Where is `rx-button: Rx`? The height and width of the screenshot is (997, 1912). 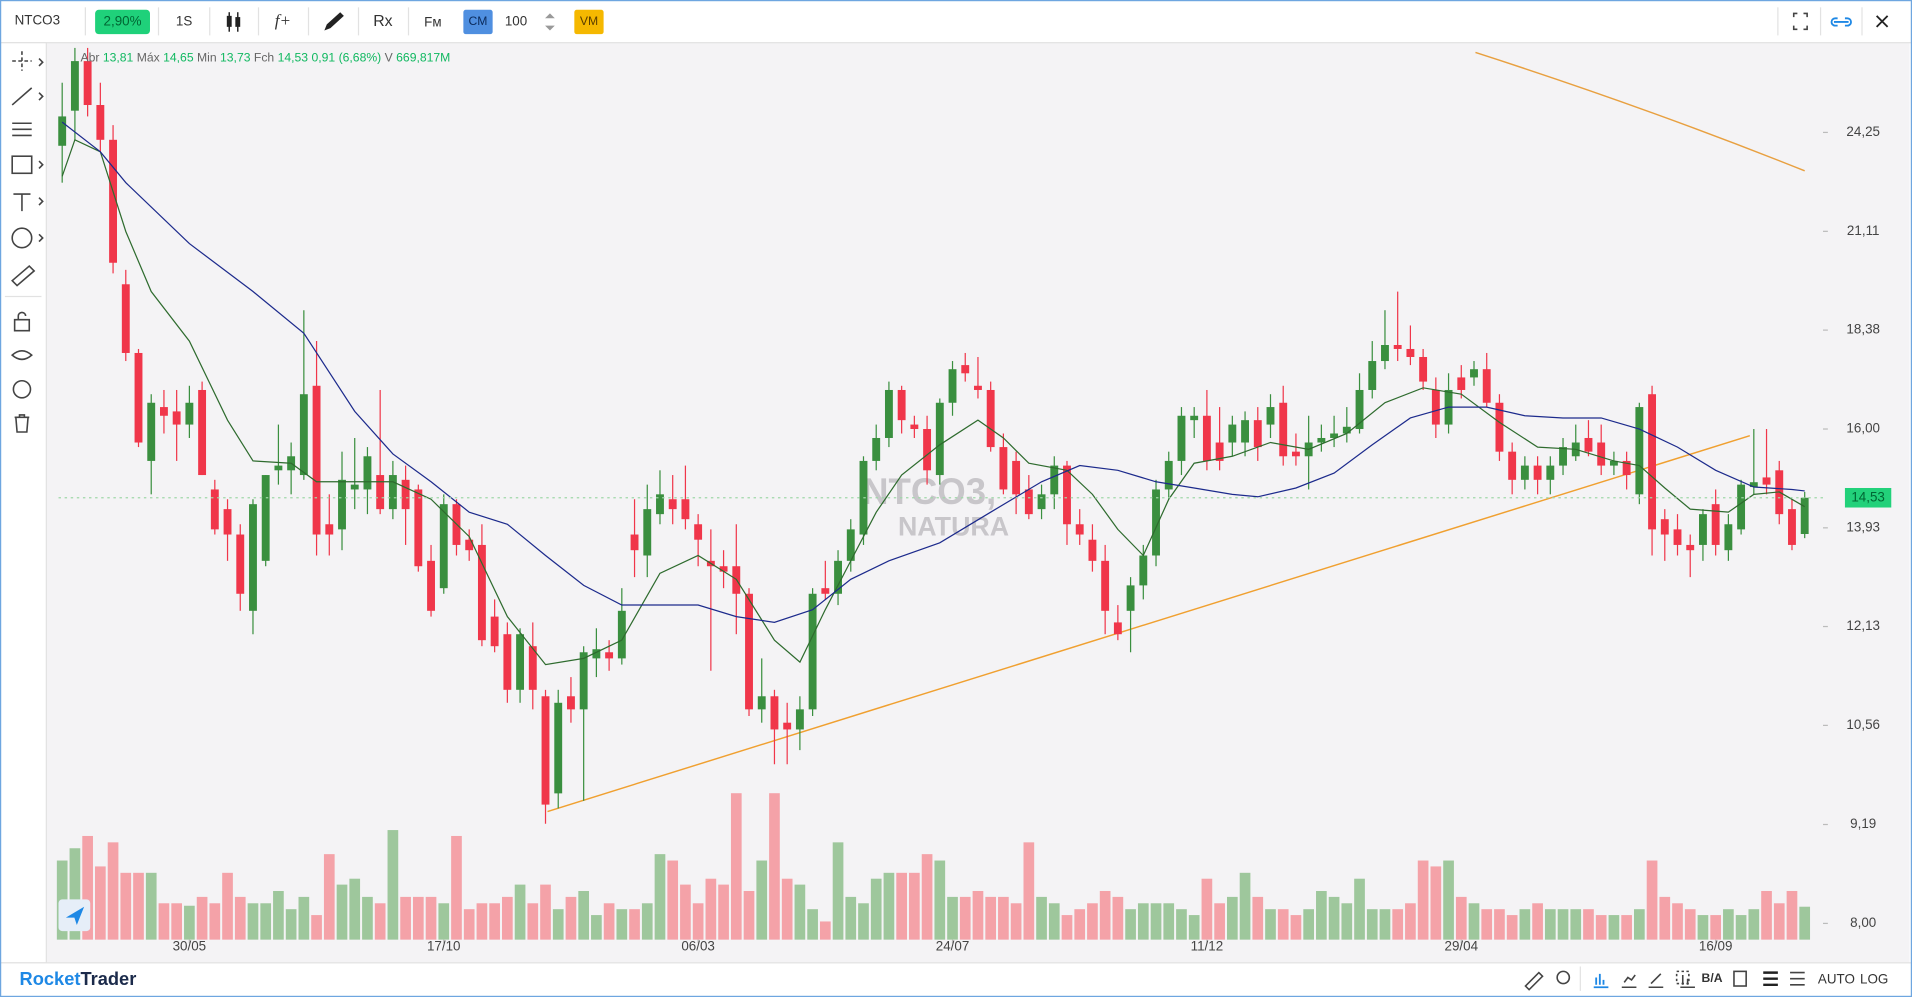
rx-button: Rx is located at coordinates (382, 21).